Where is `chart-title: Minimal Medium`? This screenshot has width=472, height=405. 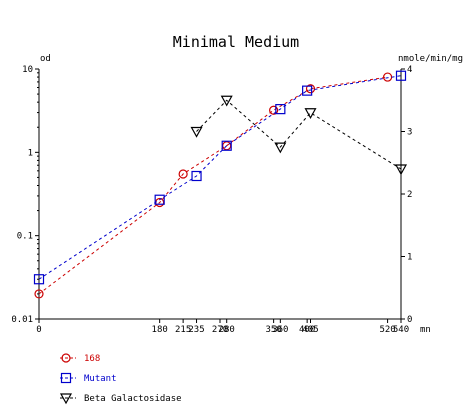
chart-title: Minimal Medium is located at coordinates (236, 42).